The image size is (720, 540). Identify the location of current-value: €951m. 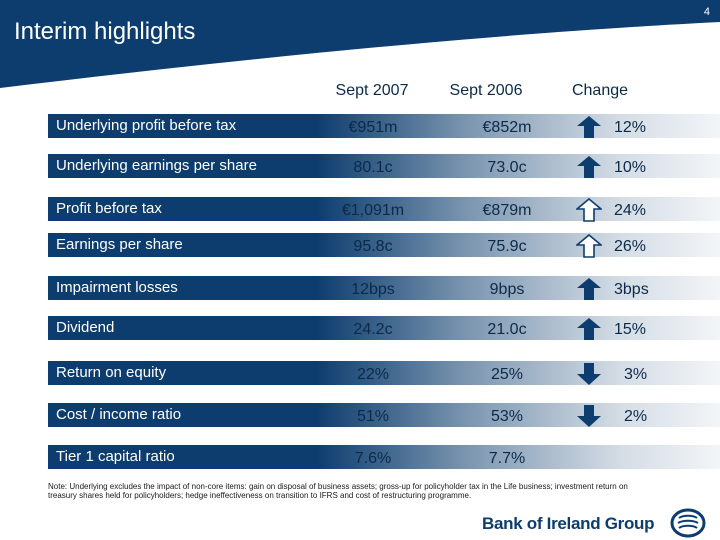
(373, 127).